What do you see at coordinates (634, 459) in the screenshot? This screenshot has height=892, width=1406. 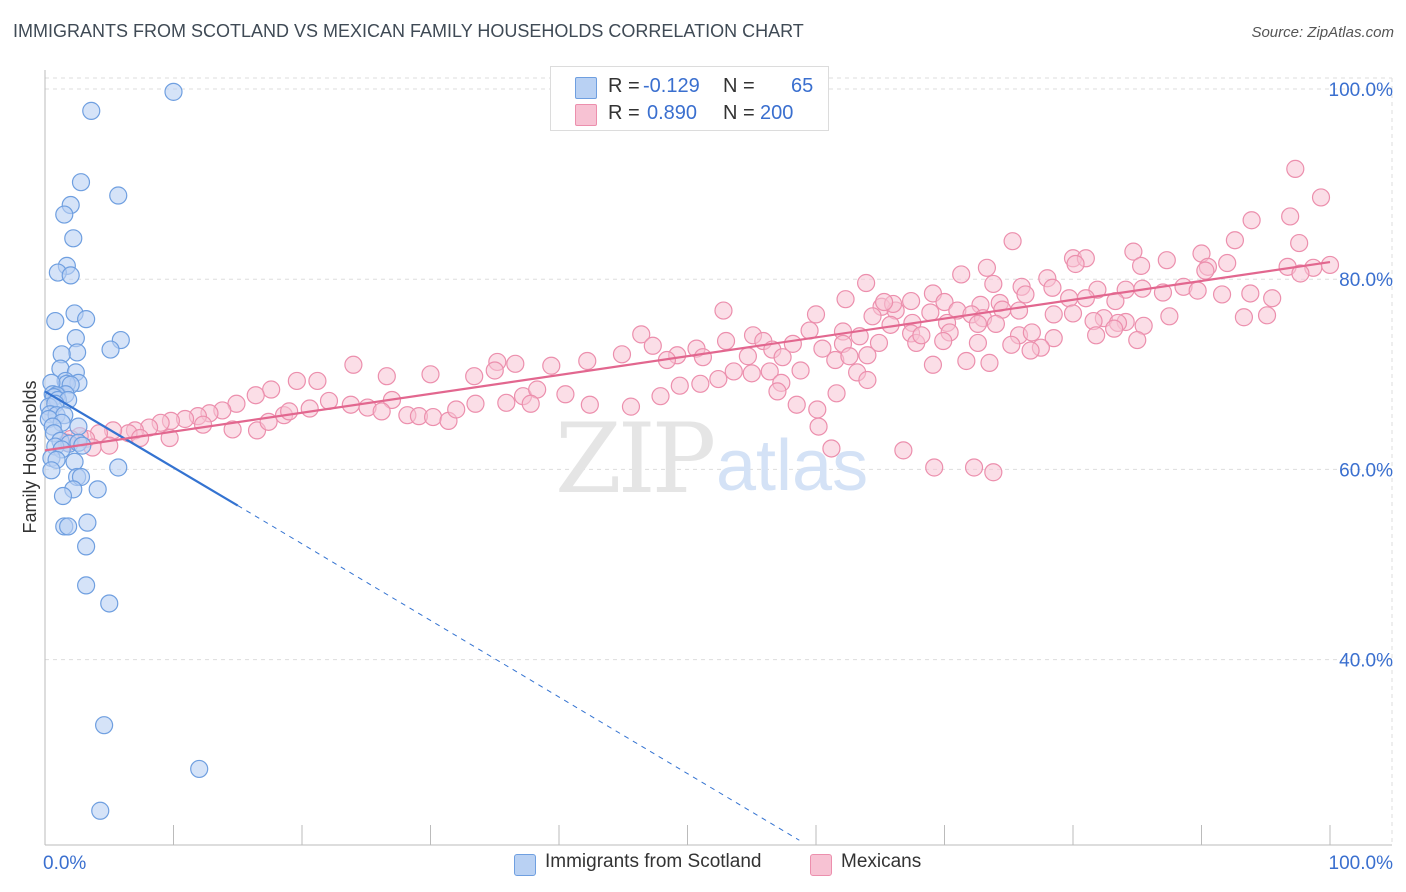 I see `watermark-zip: ZIP` at bounding box center [634, 459].